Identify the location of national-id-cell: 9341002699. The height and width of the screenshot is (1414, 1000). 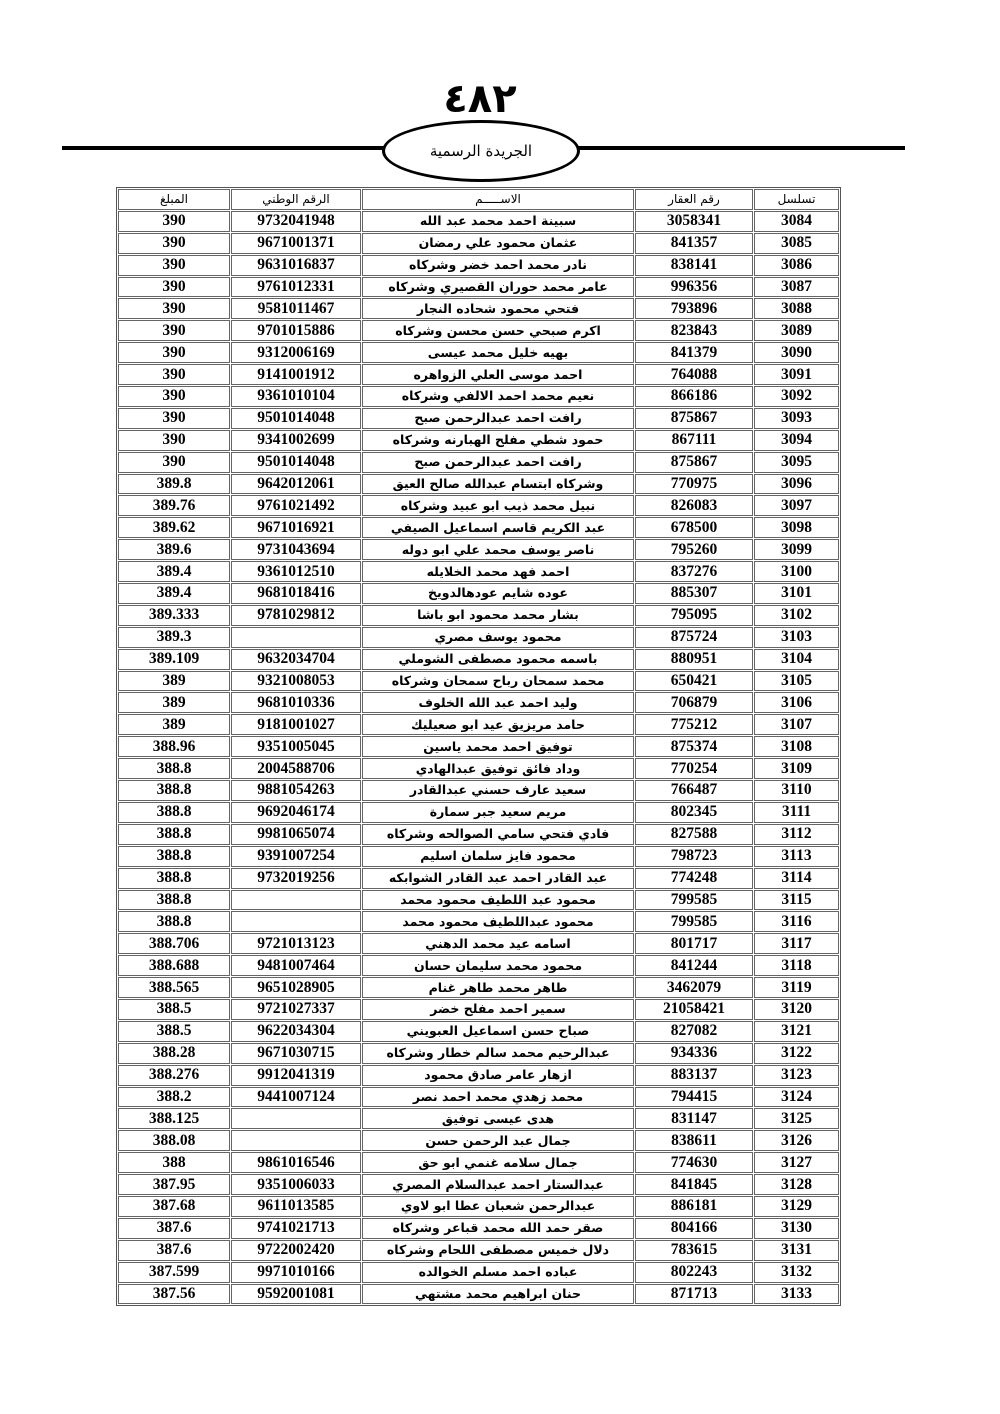
(296, 440).